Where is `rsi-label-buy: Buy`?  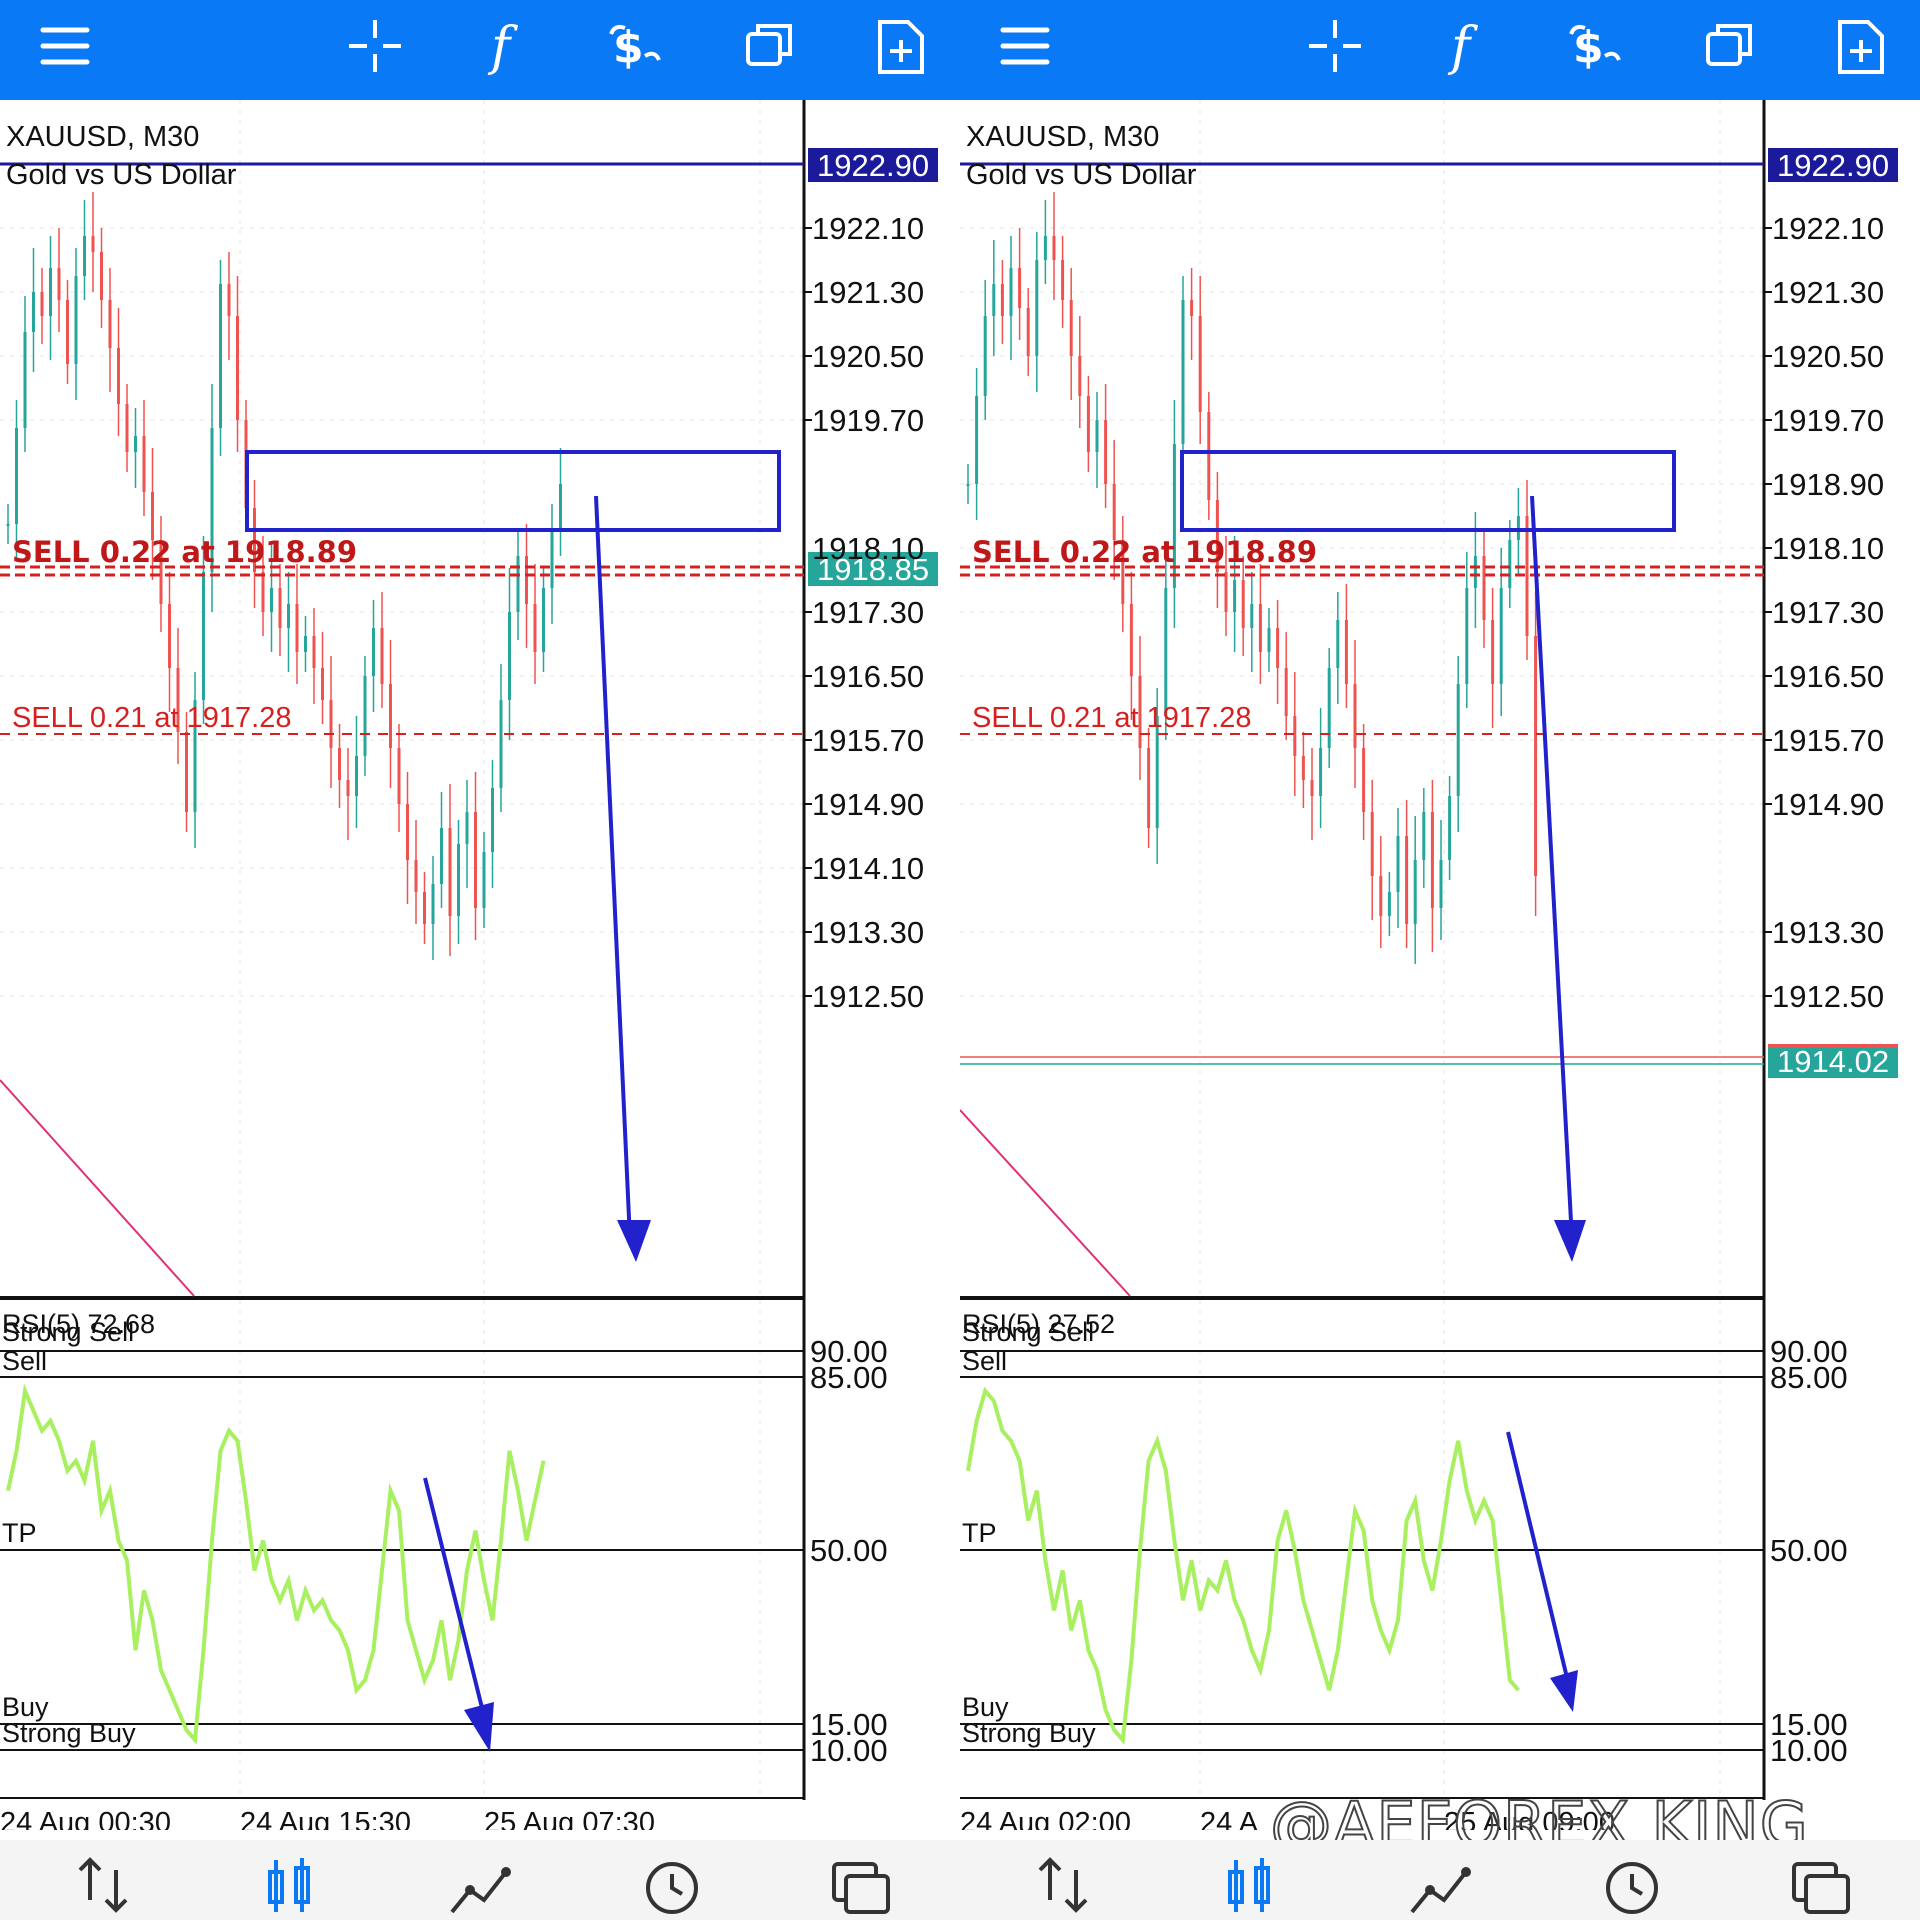 rsi-label-buy: Buy is located at coordinates (985, 1707).